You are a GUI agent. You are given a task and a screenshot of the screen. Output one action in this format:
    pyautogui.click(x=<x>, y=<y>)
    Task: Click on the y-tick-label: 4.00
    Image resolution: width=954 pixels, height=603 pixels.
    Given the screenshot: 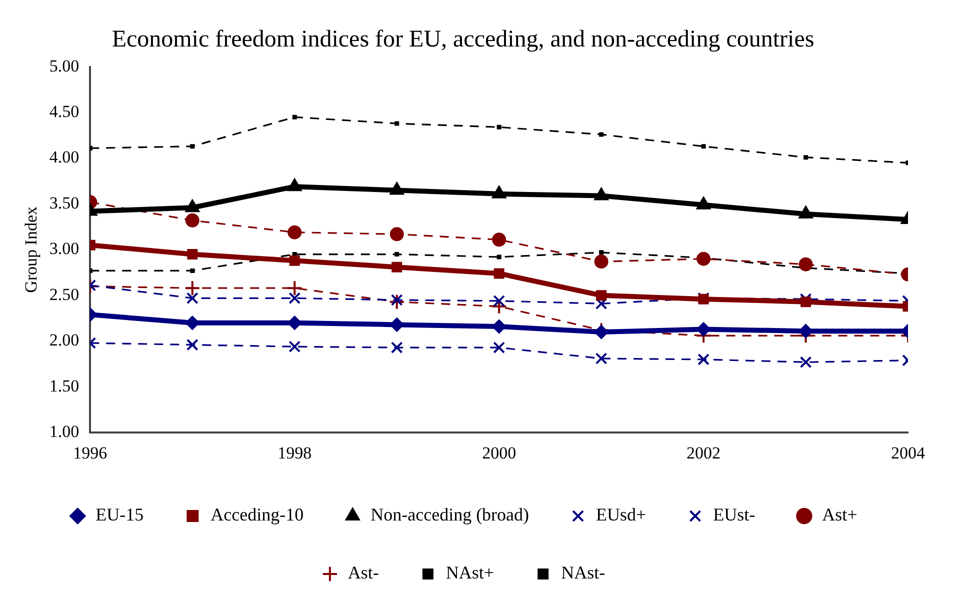 What is the action you would take?
    pyautogui.click(x=64, y=157)
    